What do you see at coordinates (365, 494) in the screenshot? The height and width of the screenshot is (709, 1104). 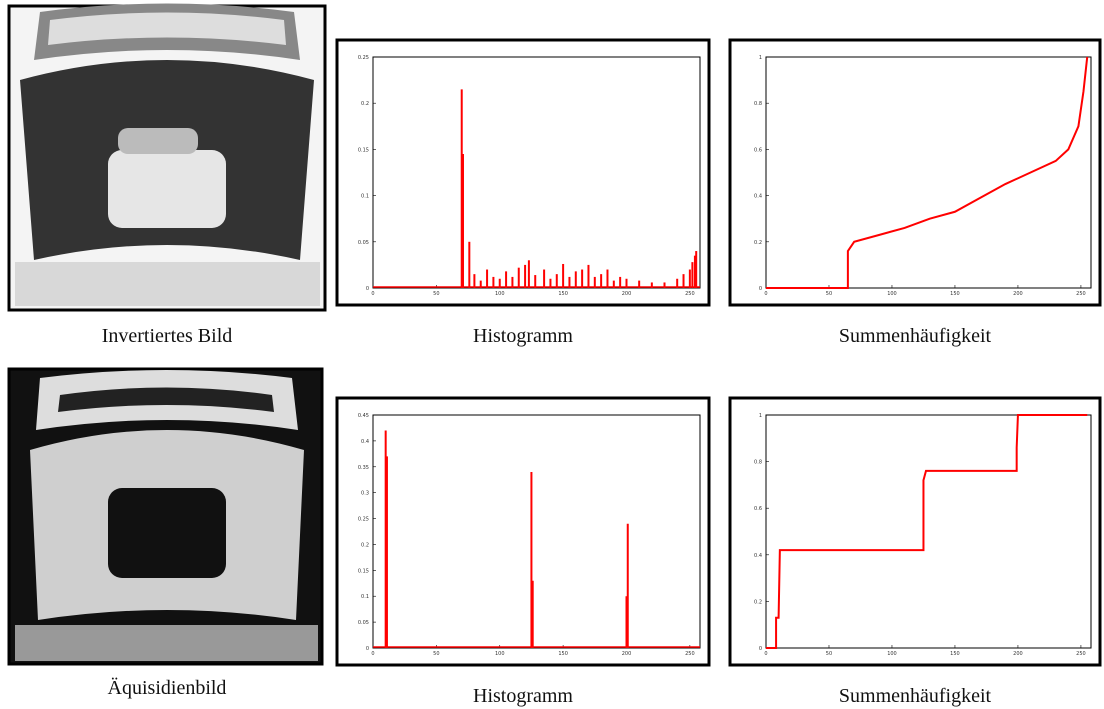 I see `y-tick-label: 0.3` at bounding box center [365, 494].